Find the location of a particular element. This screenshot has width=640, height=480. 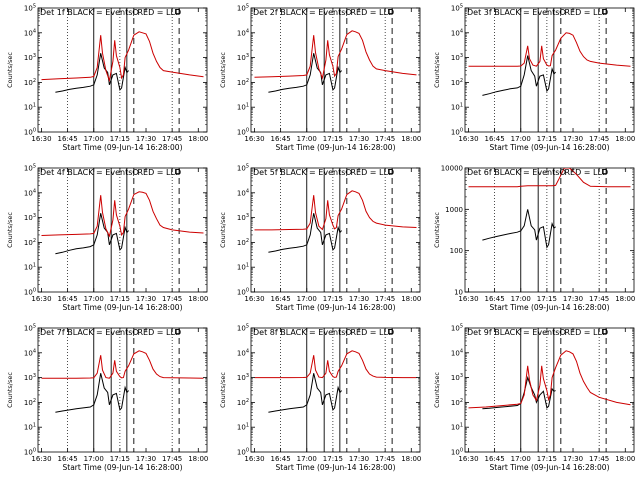

y-tick-label: 10⁵ is located at coordinates (30, 328).